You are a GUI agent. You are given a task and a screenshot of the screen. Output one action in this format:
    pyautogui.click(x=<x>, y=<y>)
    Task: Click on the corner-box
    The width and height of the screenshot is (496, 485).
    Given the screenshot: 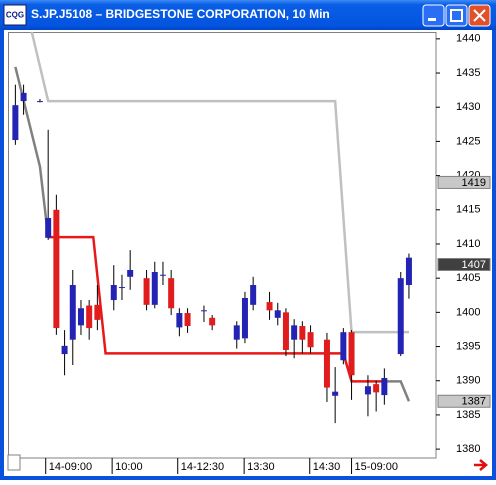 What is the action you would take?
    pyautogui.click(x=14, y=462)
    